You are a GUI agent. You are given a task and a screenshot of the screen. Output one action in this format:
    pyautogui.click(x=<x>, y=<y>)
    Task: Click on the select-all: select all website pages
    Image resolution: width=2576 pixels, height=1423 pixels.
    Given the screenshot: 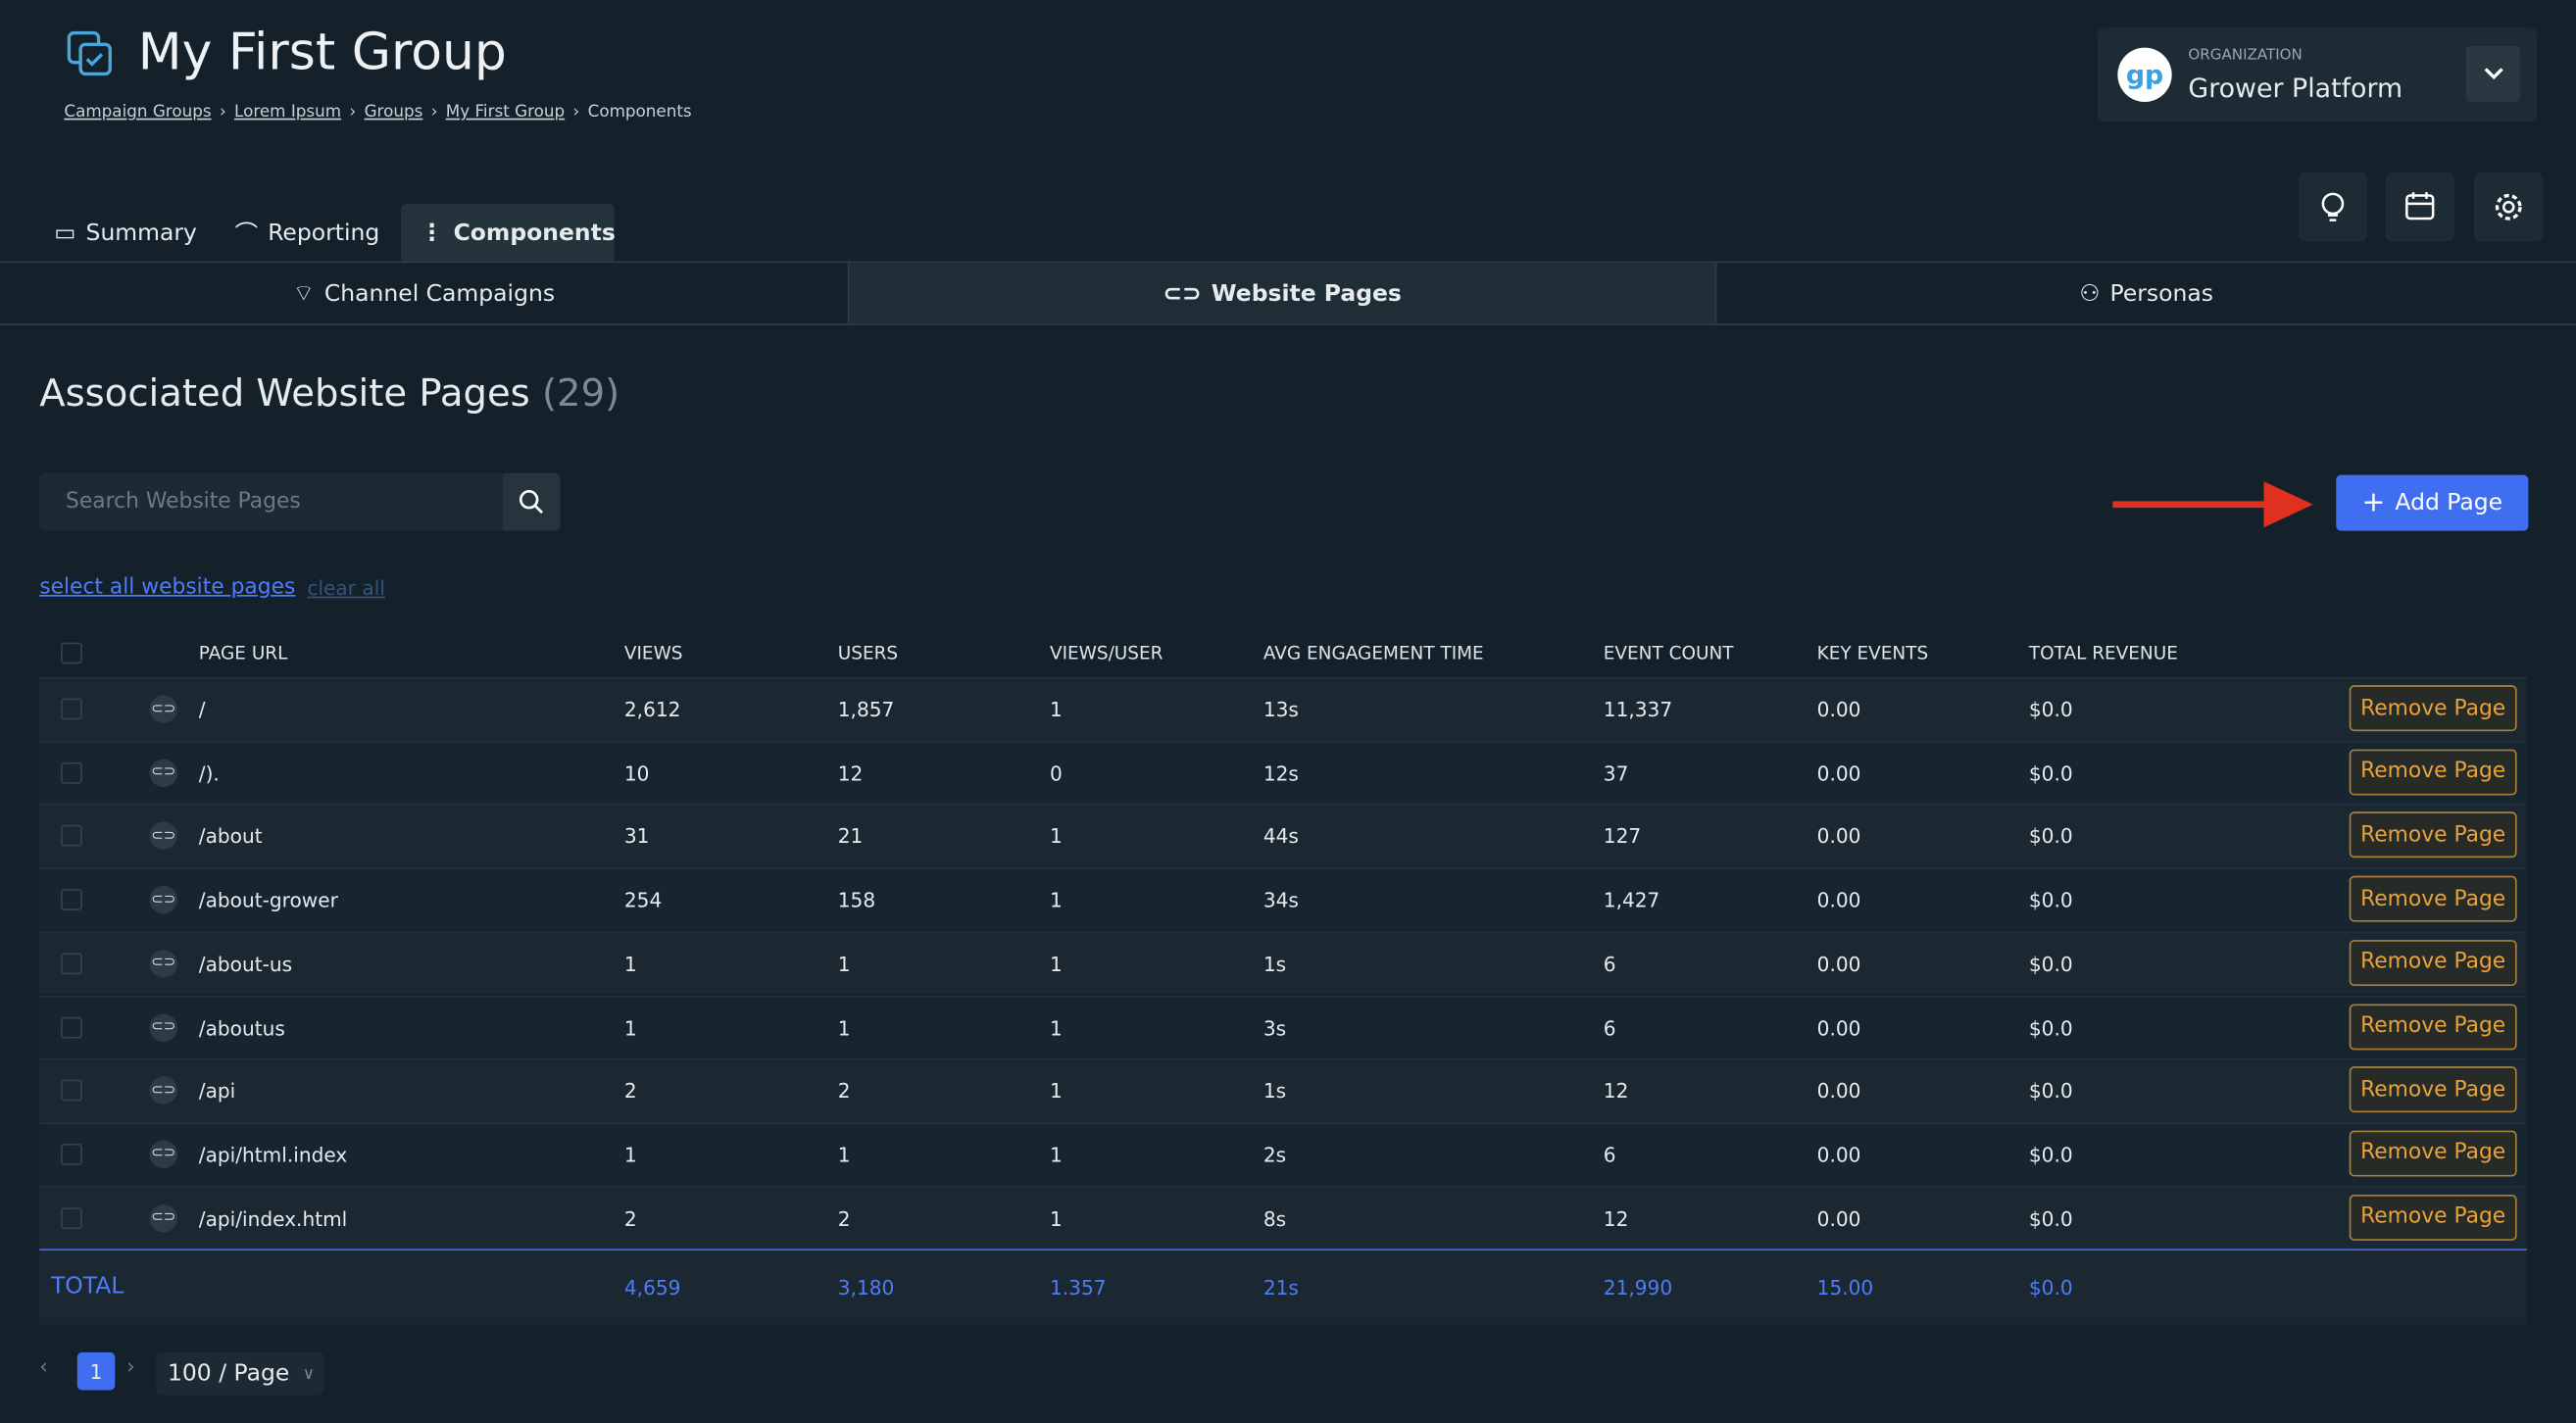 What is the action you would take?
    pyautogui.click(x=167, y=587)
    